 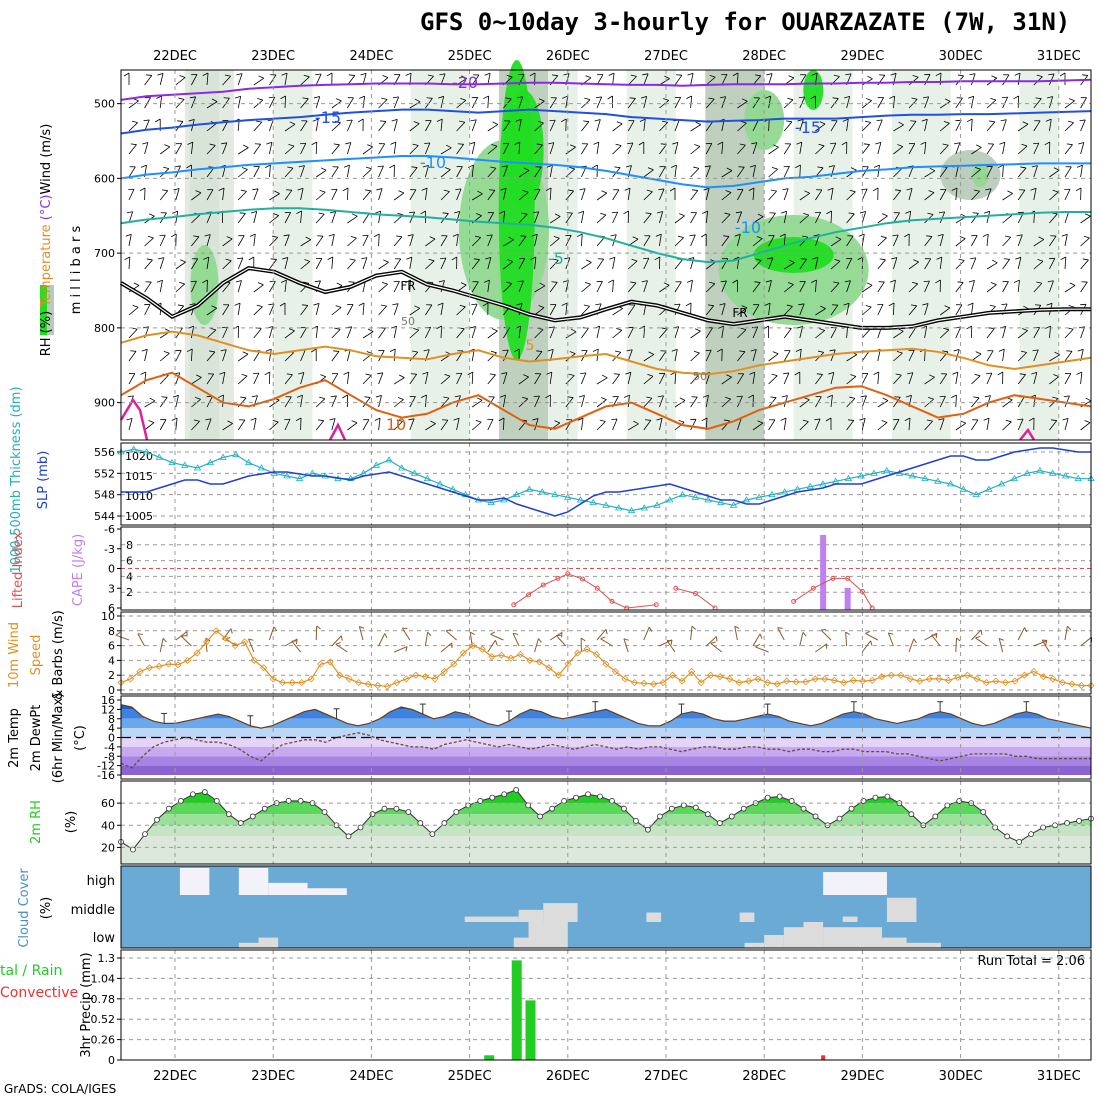 I want to click on cloud-high-block, so click(x=855, y=883).